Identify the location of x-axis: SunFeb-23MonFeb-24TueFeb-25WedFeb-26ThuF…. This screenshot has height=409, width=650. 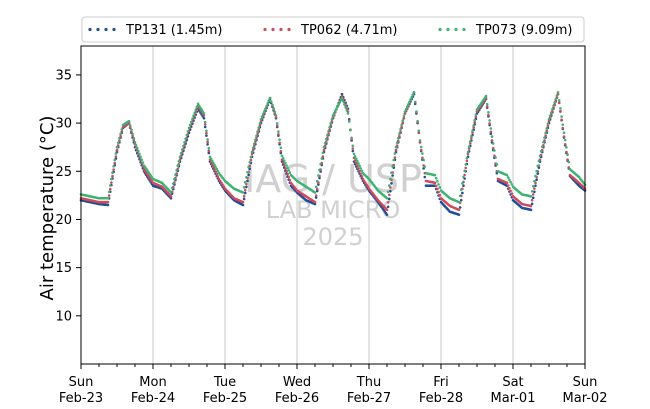
(333, 385).